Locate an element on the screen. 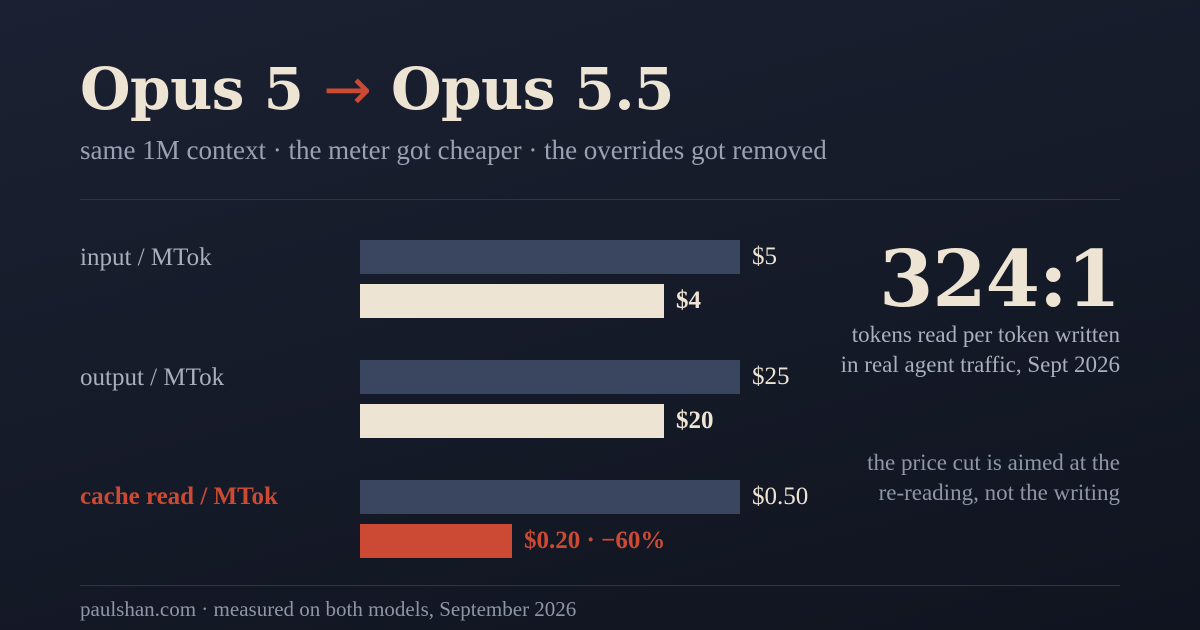 The height and width of the screenshot is (630, 1200). bar-cache-read-old is located at coordinates (550, 497).